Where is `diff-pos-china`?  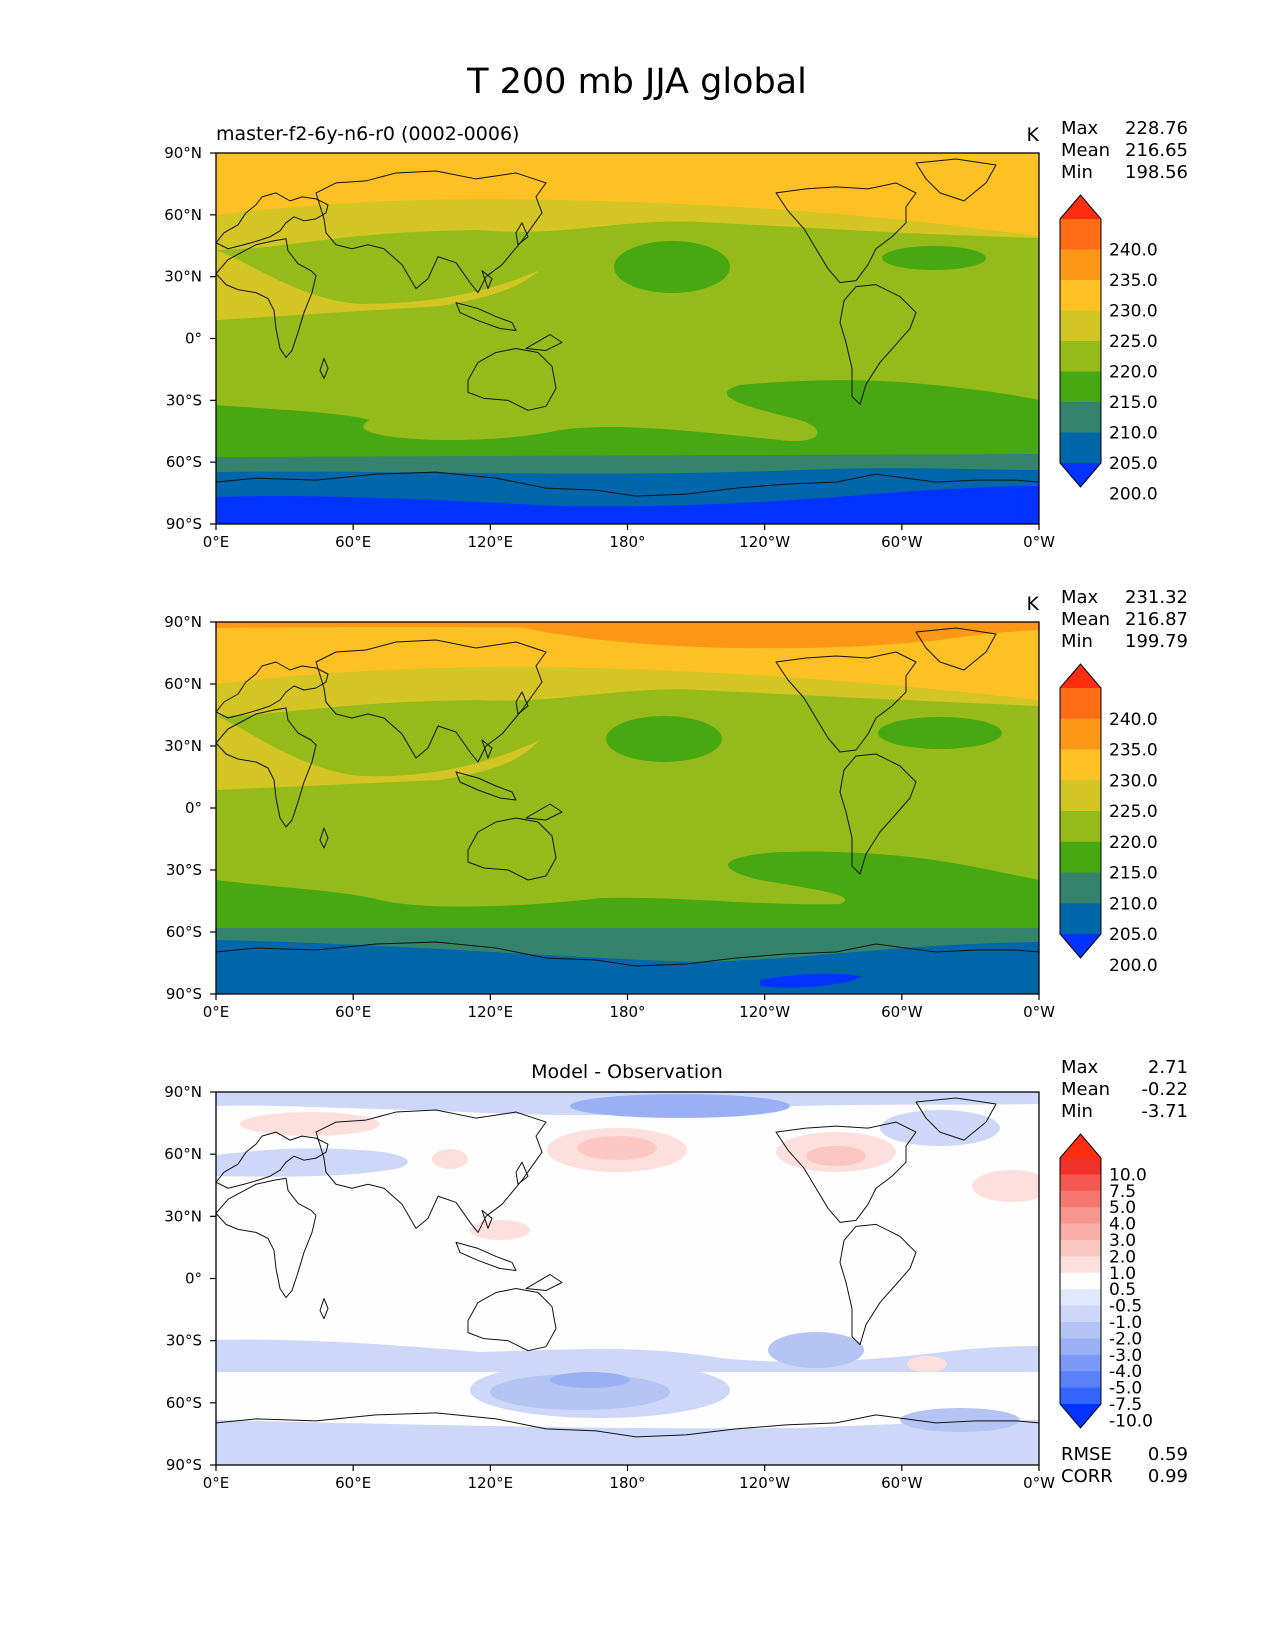
diff-pos-china is located at coordinates (500, 1230).